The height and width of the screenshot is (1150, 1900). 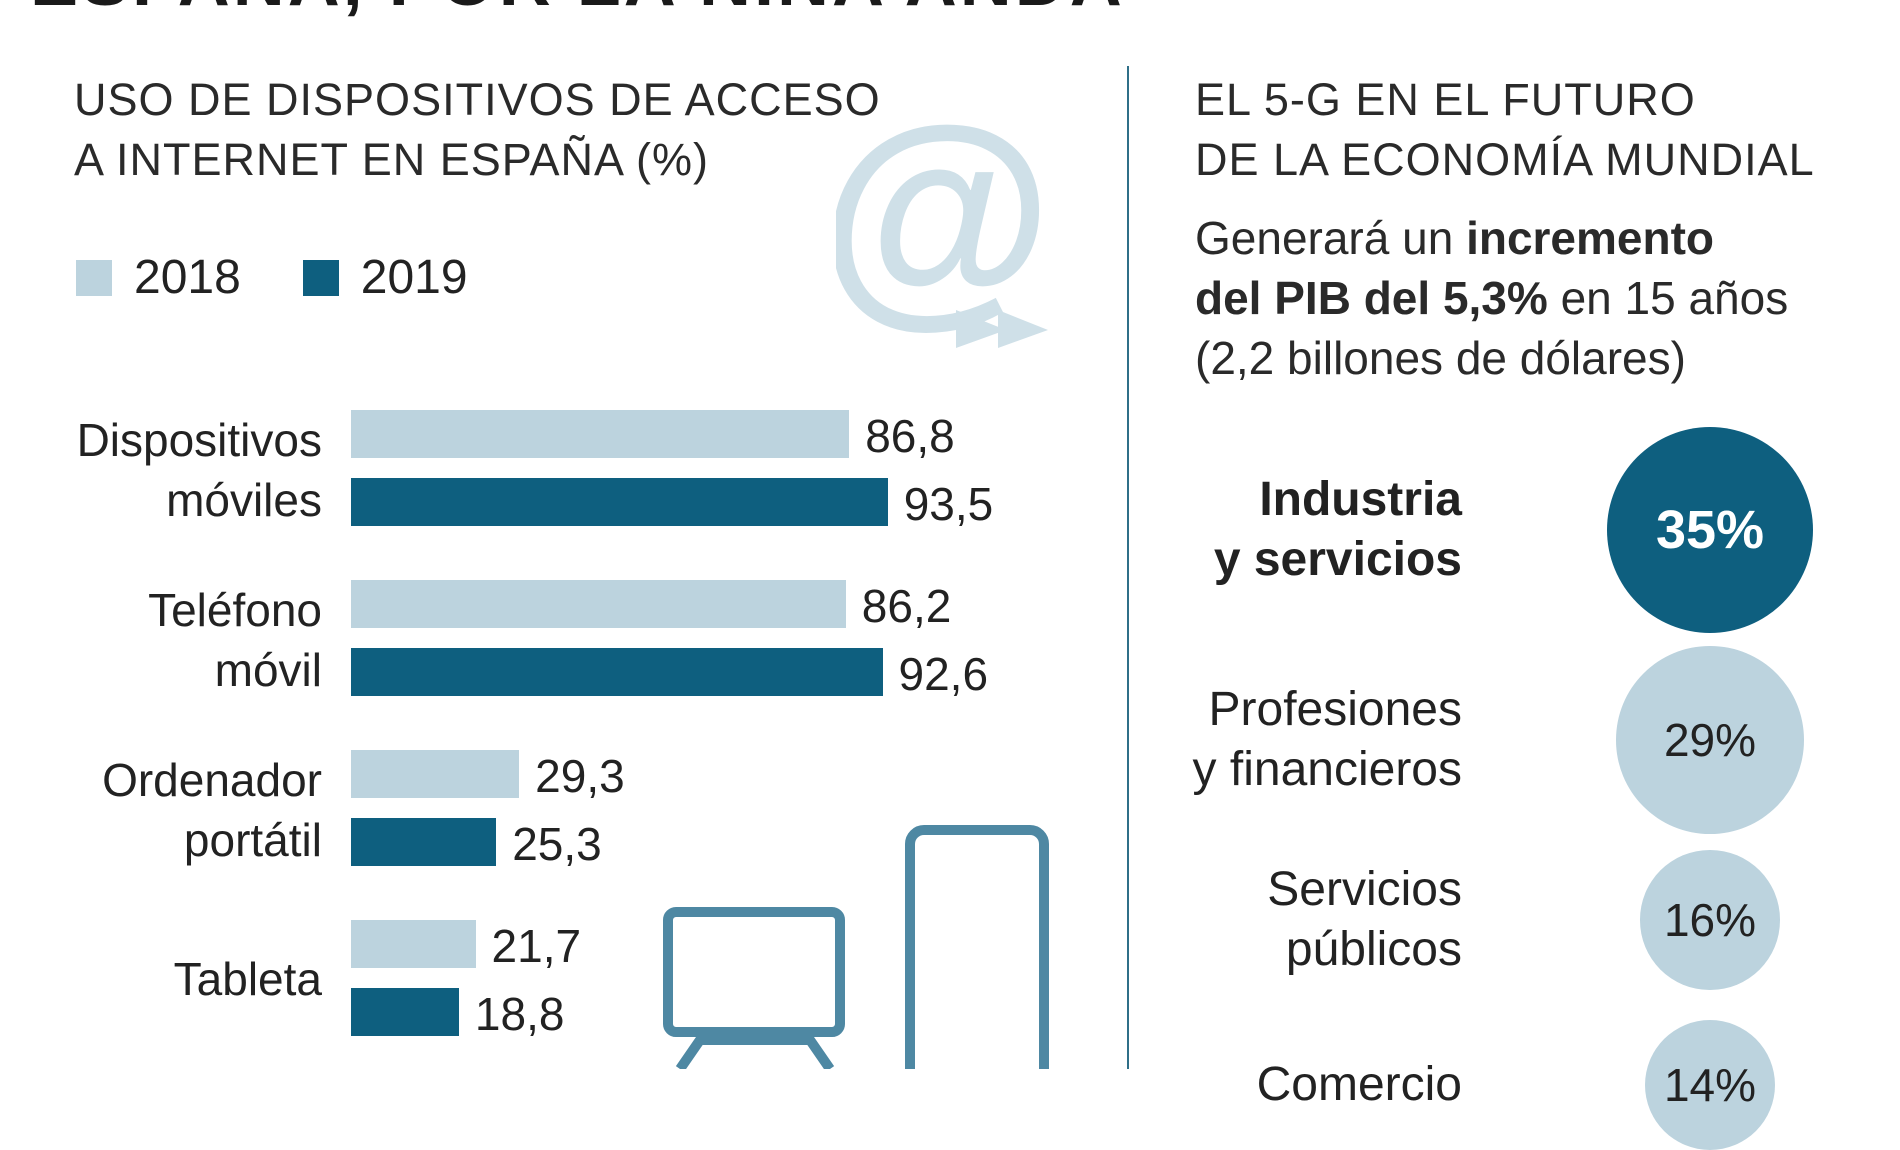 I want to click on at-sign-icon: @, so click(x=944, y=234).